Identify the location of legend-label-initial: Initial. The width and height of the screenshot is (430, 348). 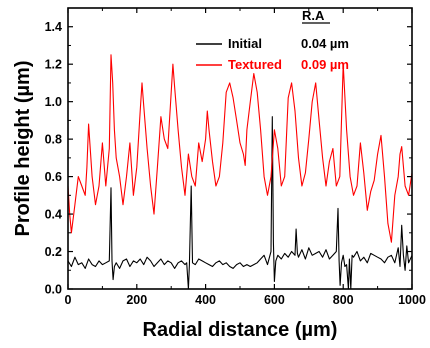
(245, 43).